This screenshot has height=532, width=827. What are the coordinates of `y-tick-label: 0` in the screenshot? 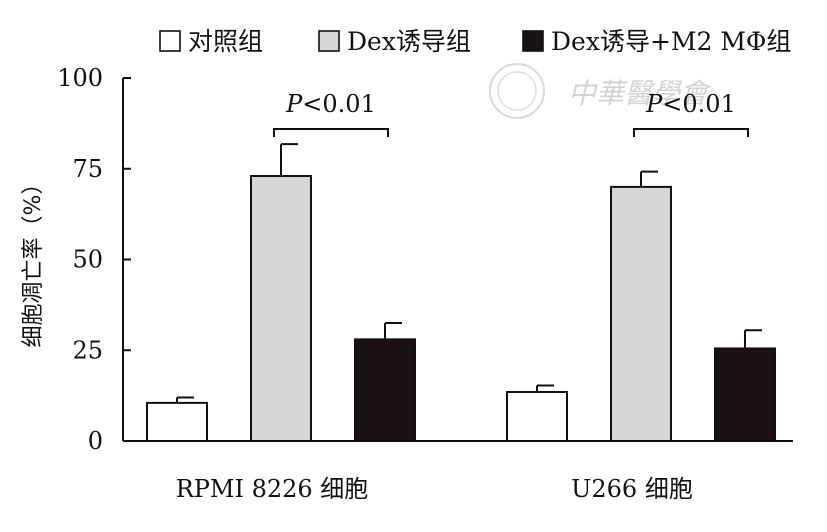 It's located at (95, 441).